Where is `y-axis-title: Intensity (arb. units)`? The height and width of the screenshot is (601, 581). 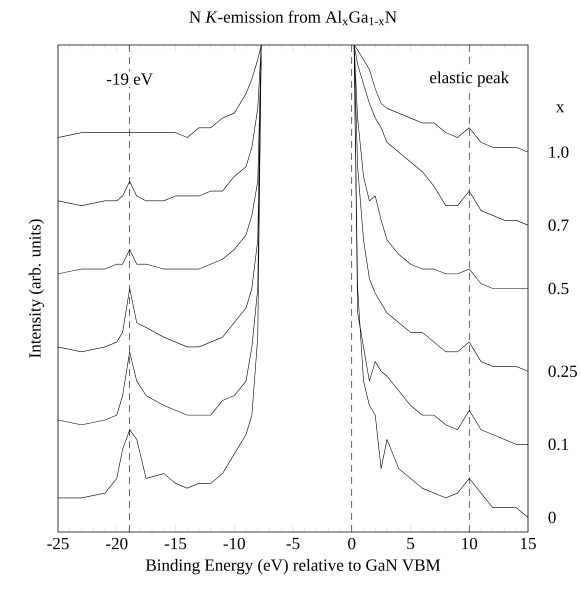
y-axis-title: Intensity (arb. units) is located at coordinates (36, 288).